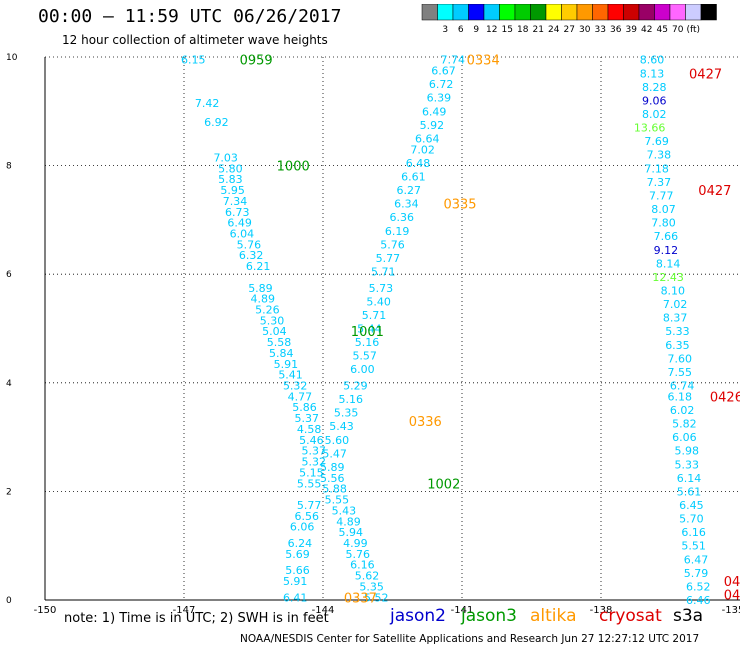 The width and height of the screenshot is (740, 650). Describe the element at coordinates (272, 320) in the screenshot. I see `wave-height-label: 5.30` at that location.